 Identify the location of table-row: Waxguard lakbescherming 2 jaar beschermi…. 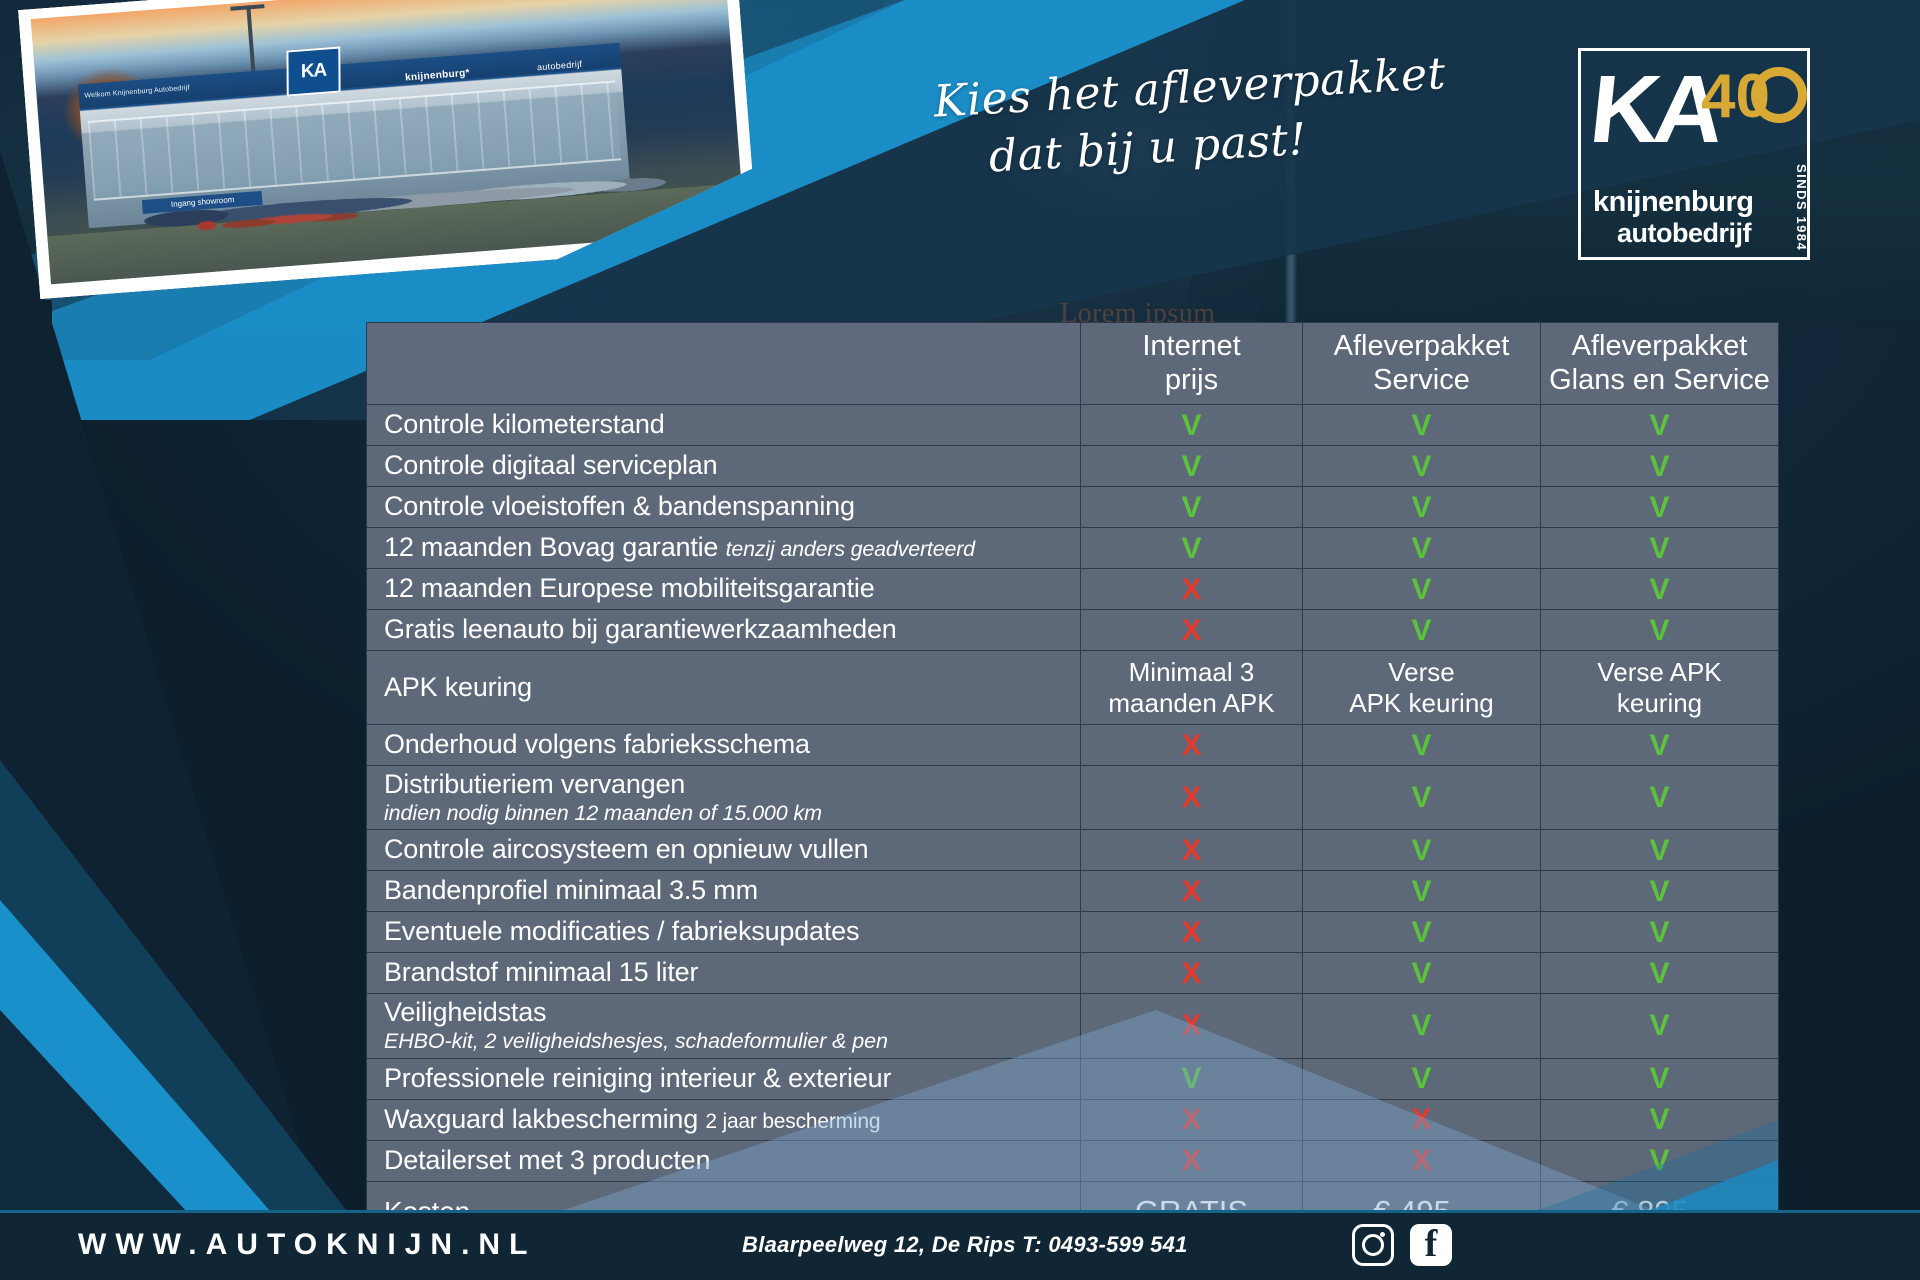
(1072, 1119).